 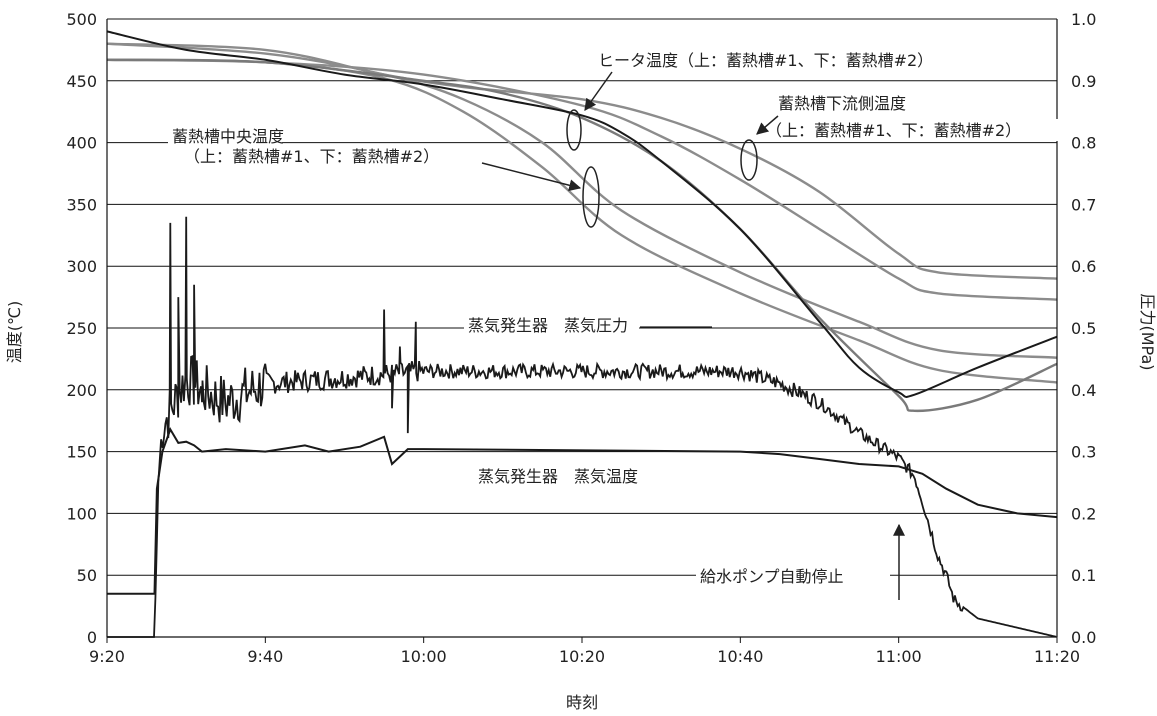 What do you see at coordinates (87, 575) in the screenshot?
I see `y-left-tick-label: 50` at bounding box center [87, 575].